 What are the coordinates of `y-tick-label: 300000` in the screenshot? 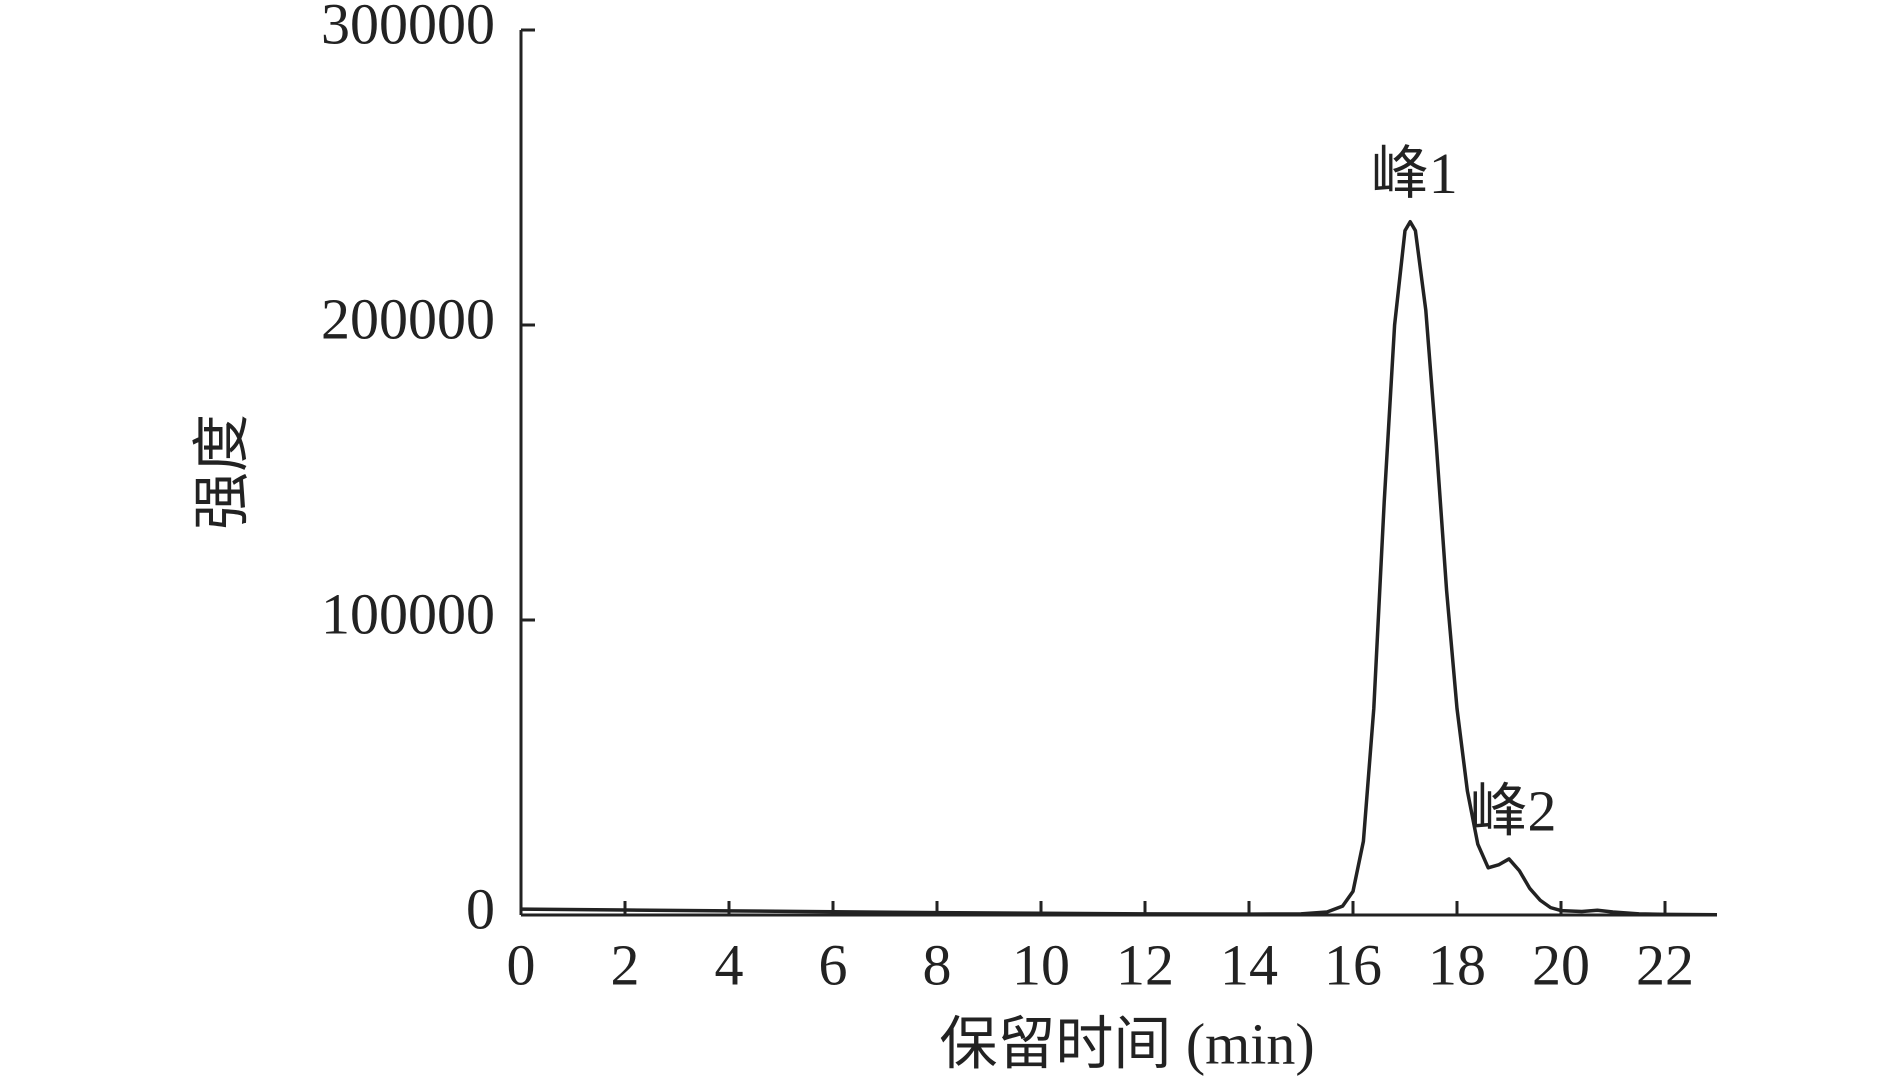 It's located at (408, 28).